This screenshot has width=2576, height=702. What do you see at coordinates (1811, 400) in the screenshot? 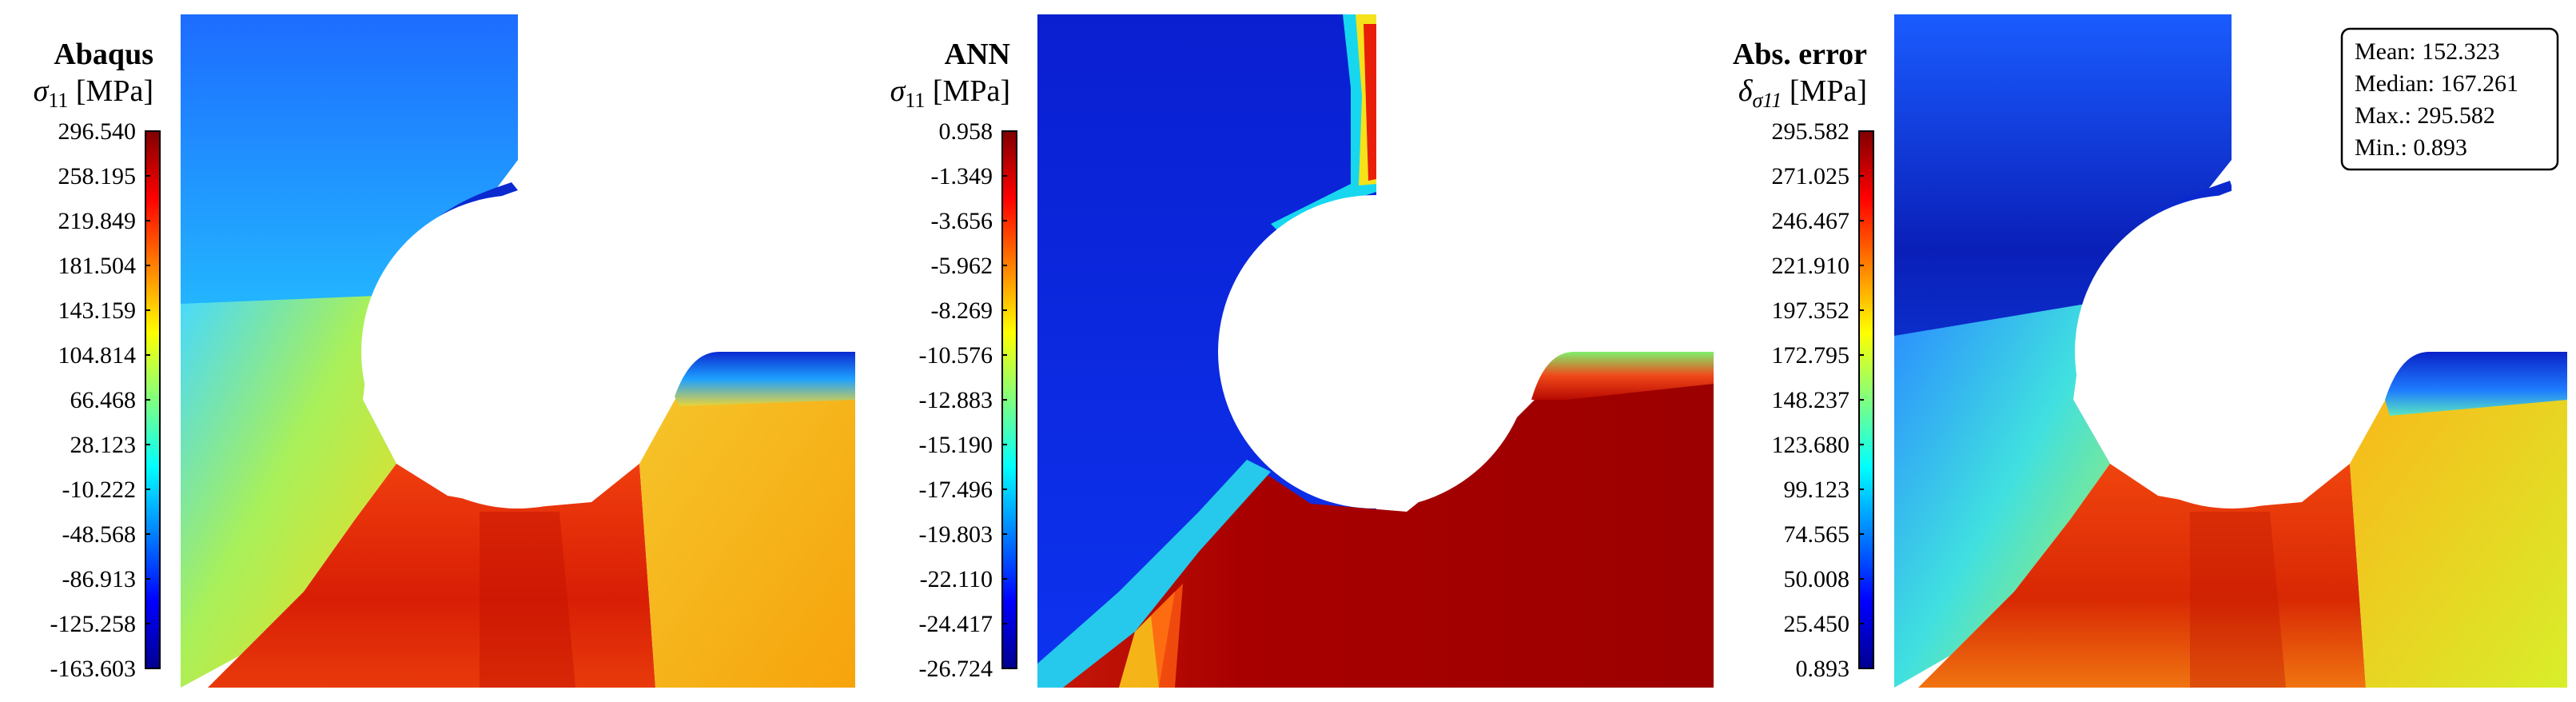
I see `colorbar-tick-label: 148.237` at bounding box center [1811, 400].